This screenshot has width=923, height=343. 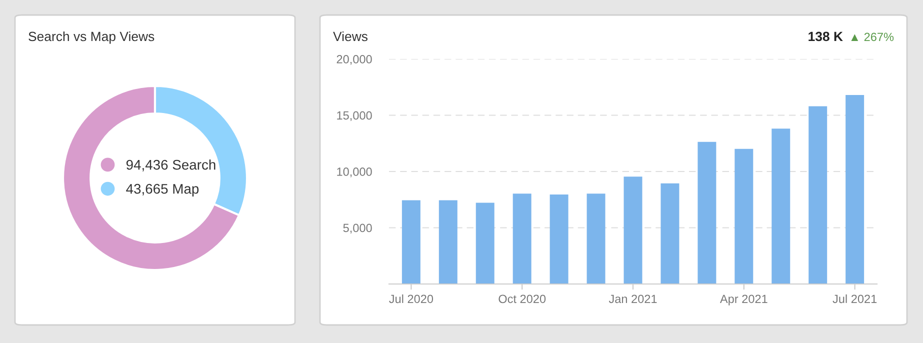 What do you see at coordinates (825, 37) in the screenshot?
I see `text: 138 K` at bounding box center [825, 37].